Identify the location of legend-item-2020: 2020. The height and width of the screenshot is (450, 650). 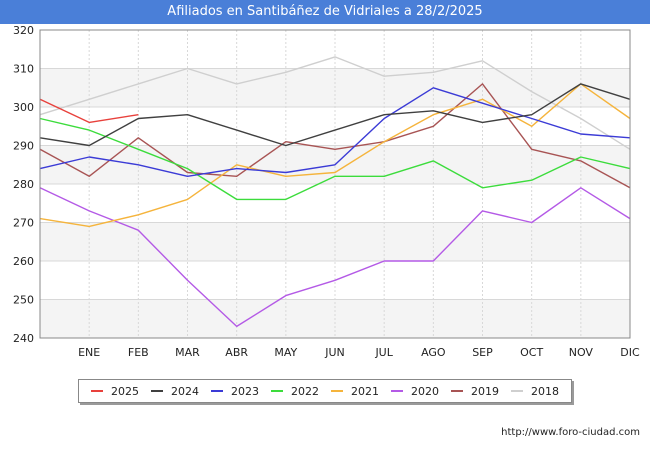
(415, 391).